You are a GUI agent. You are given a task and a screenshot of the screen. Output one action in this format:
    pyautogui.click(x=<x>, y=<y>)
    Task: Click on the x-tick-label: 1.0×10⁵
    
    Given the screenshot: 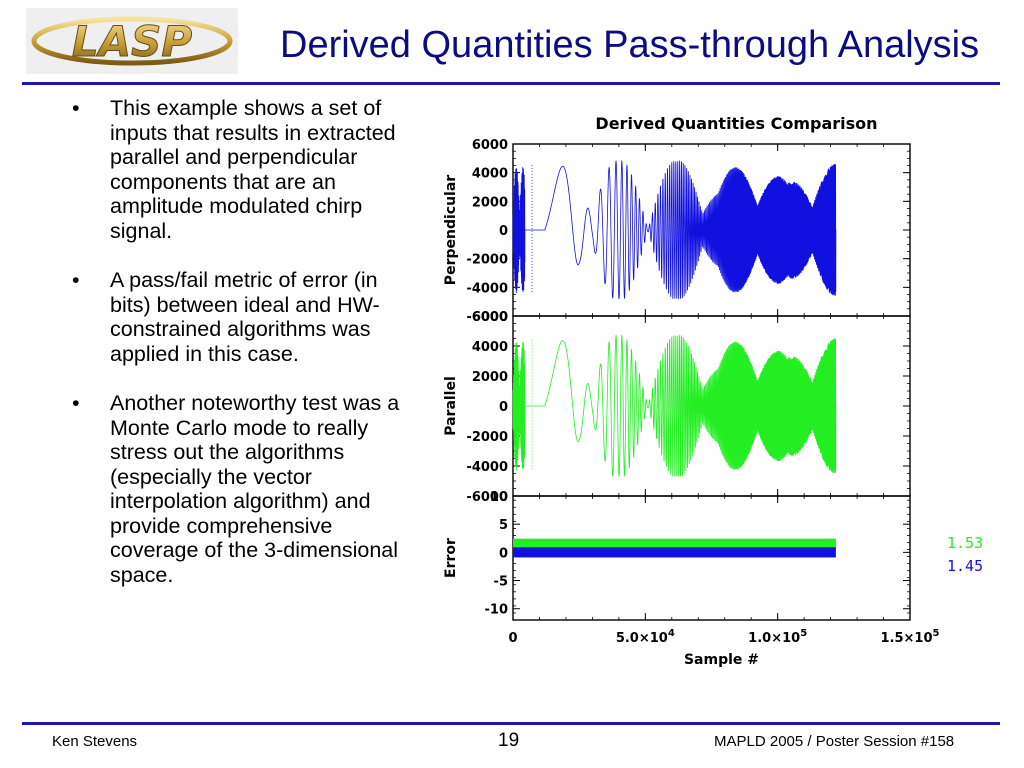 What is the action you would take?
    pyautogui.click(x=777, y=637)
    